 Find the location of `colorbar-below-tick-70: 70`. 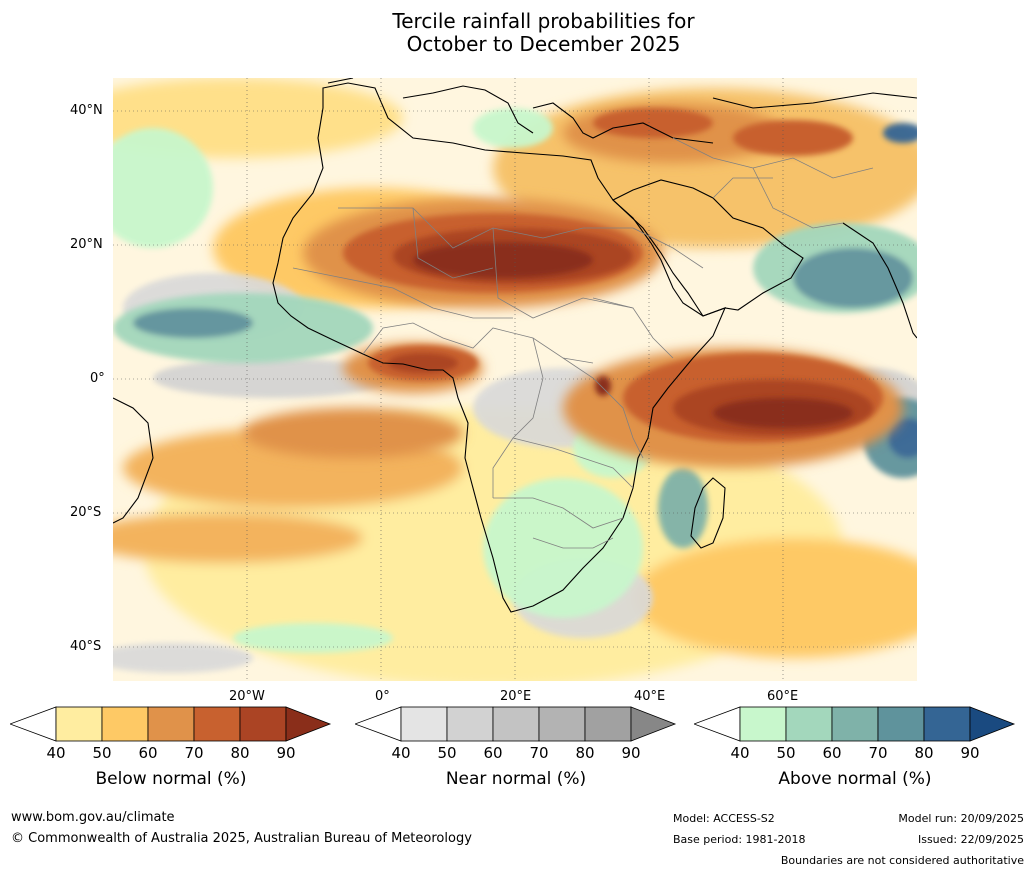

colorbar-below-tick-70: 70 is located at coordinates (194, 753).